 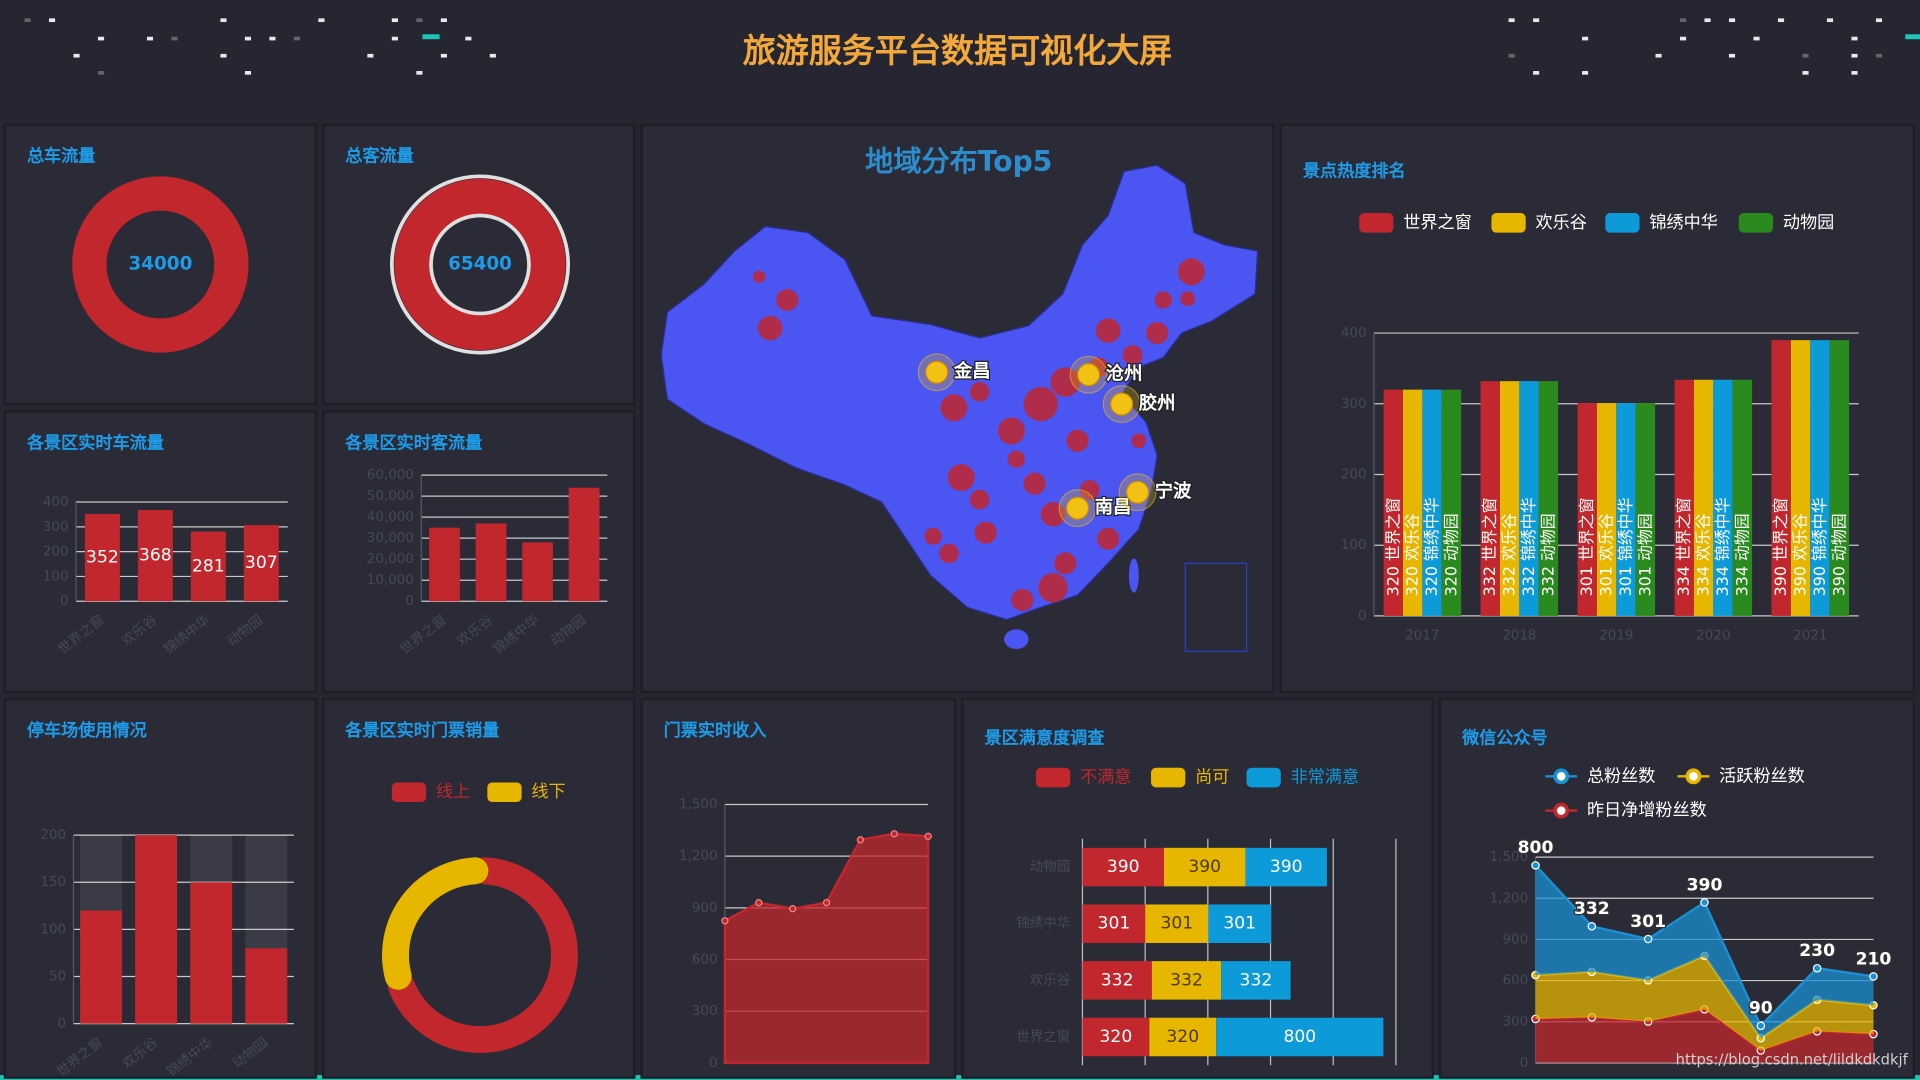 I want to click on bar-value-label: 334 欢乐谷, so click(x=1702, y=554).